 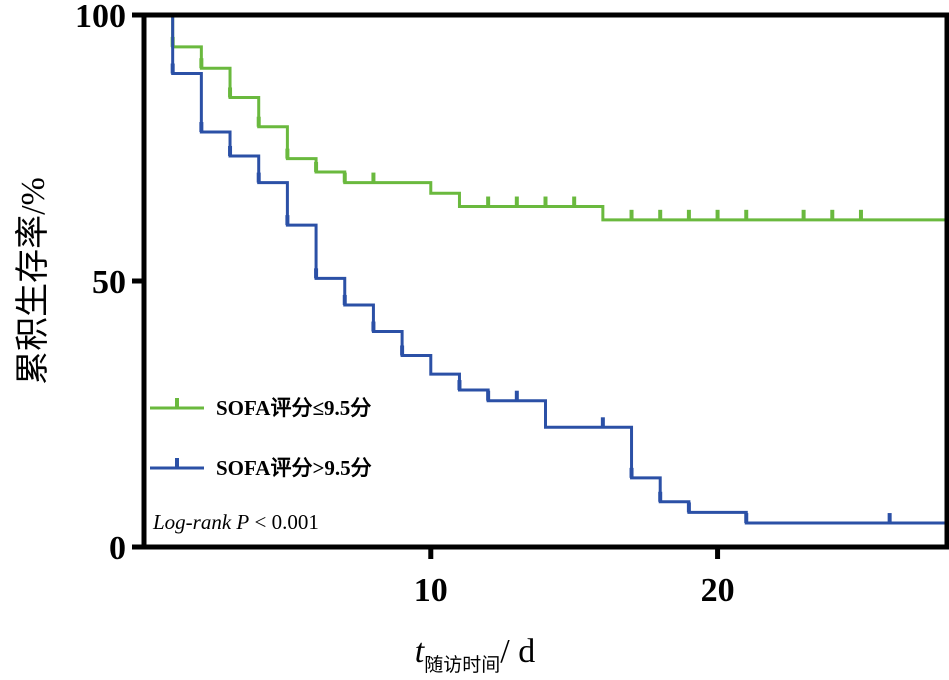 I want to click on legend: SOFA评分≤9.5分 SOFA评分>9.5分, so click(x=261, y=438).